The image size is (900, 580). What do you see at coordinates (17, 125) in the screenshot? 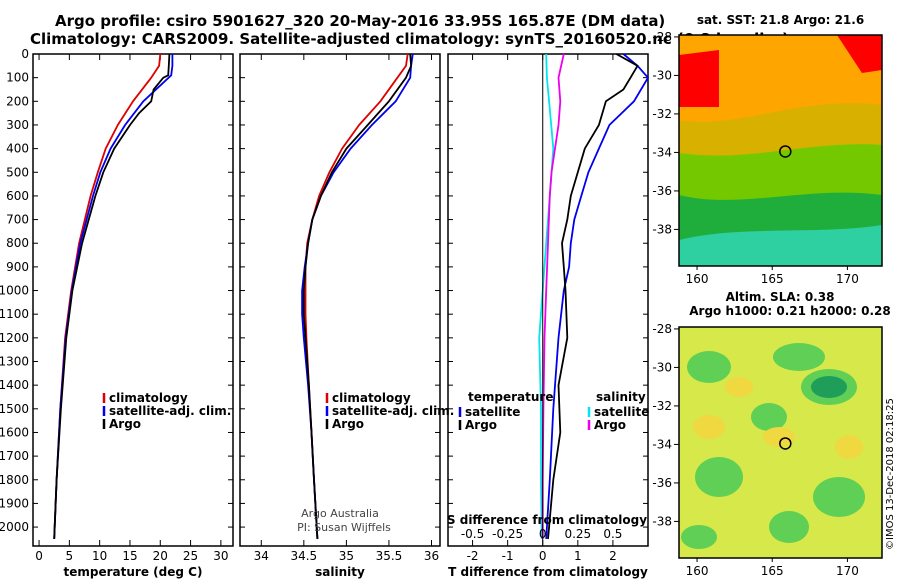
I see `y-tick-label: 300` at bounding box center [17, 125].